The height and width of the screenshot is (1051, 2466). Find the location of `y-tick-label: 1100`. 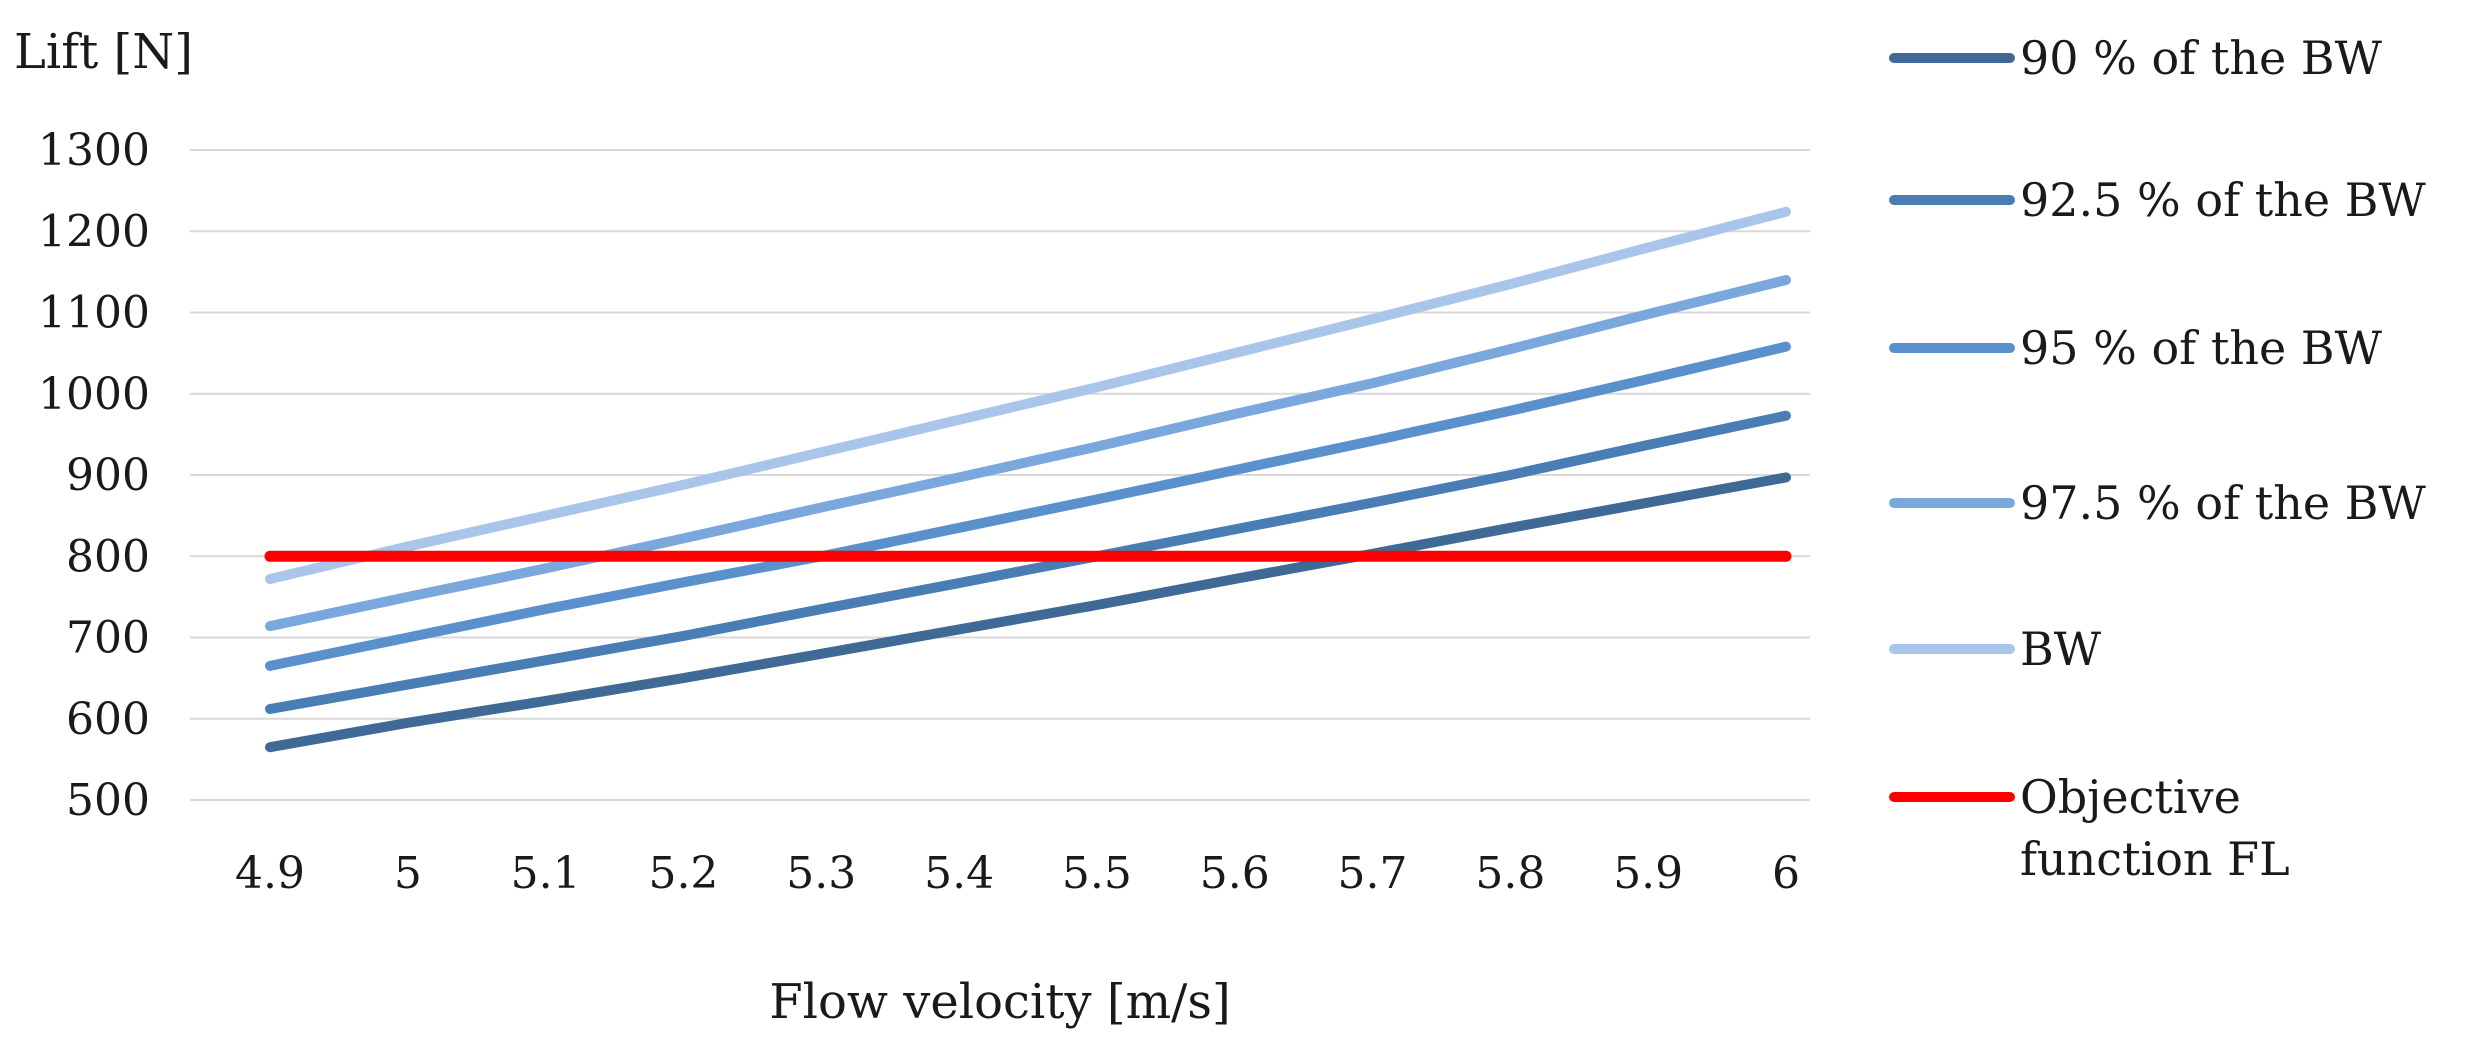

y-tick-label: 1100 is located at coordinates (94, 313).